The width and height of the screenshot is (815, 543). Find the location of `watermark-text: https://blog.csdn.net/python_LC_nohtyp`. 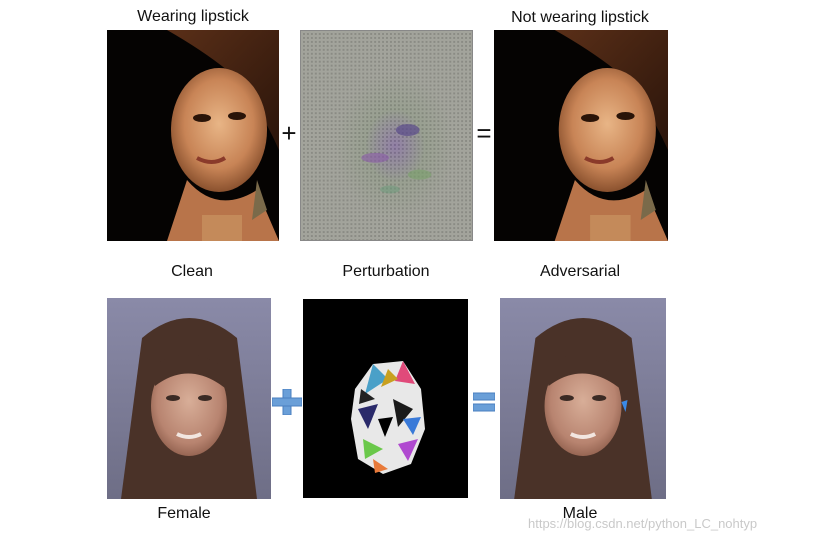

watermark-text: https://blog.csdn.net/python_LC_nohtyp is located at coordinates (643, 523).